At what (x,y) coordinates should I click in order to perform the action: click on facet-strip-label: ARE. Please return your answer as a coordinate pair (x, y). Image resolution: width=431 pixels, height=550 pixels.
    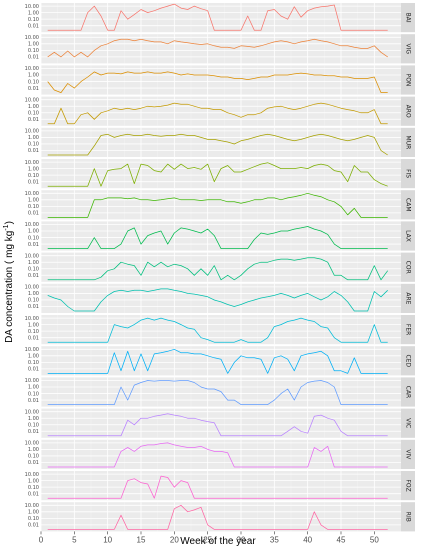
    Looking at the image, I should click on (408, 298).